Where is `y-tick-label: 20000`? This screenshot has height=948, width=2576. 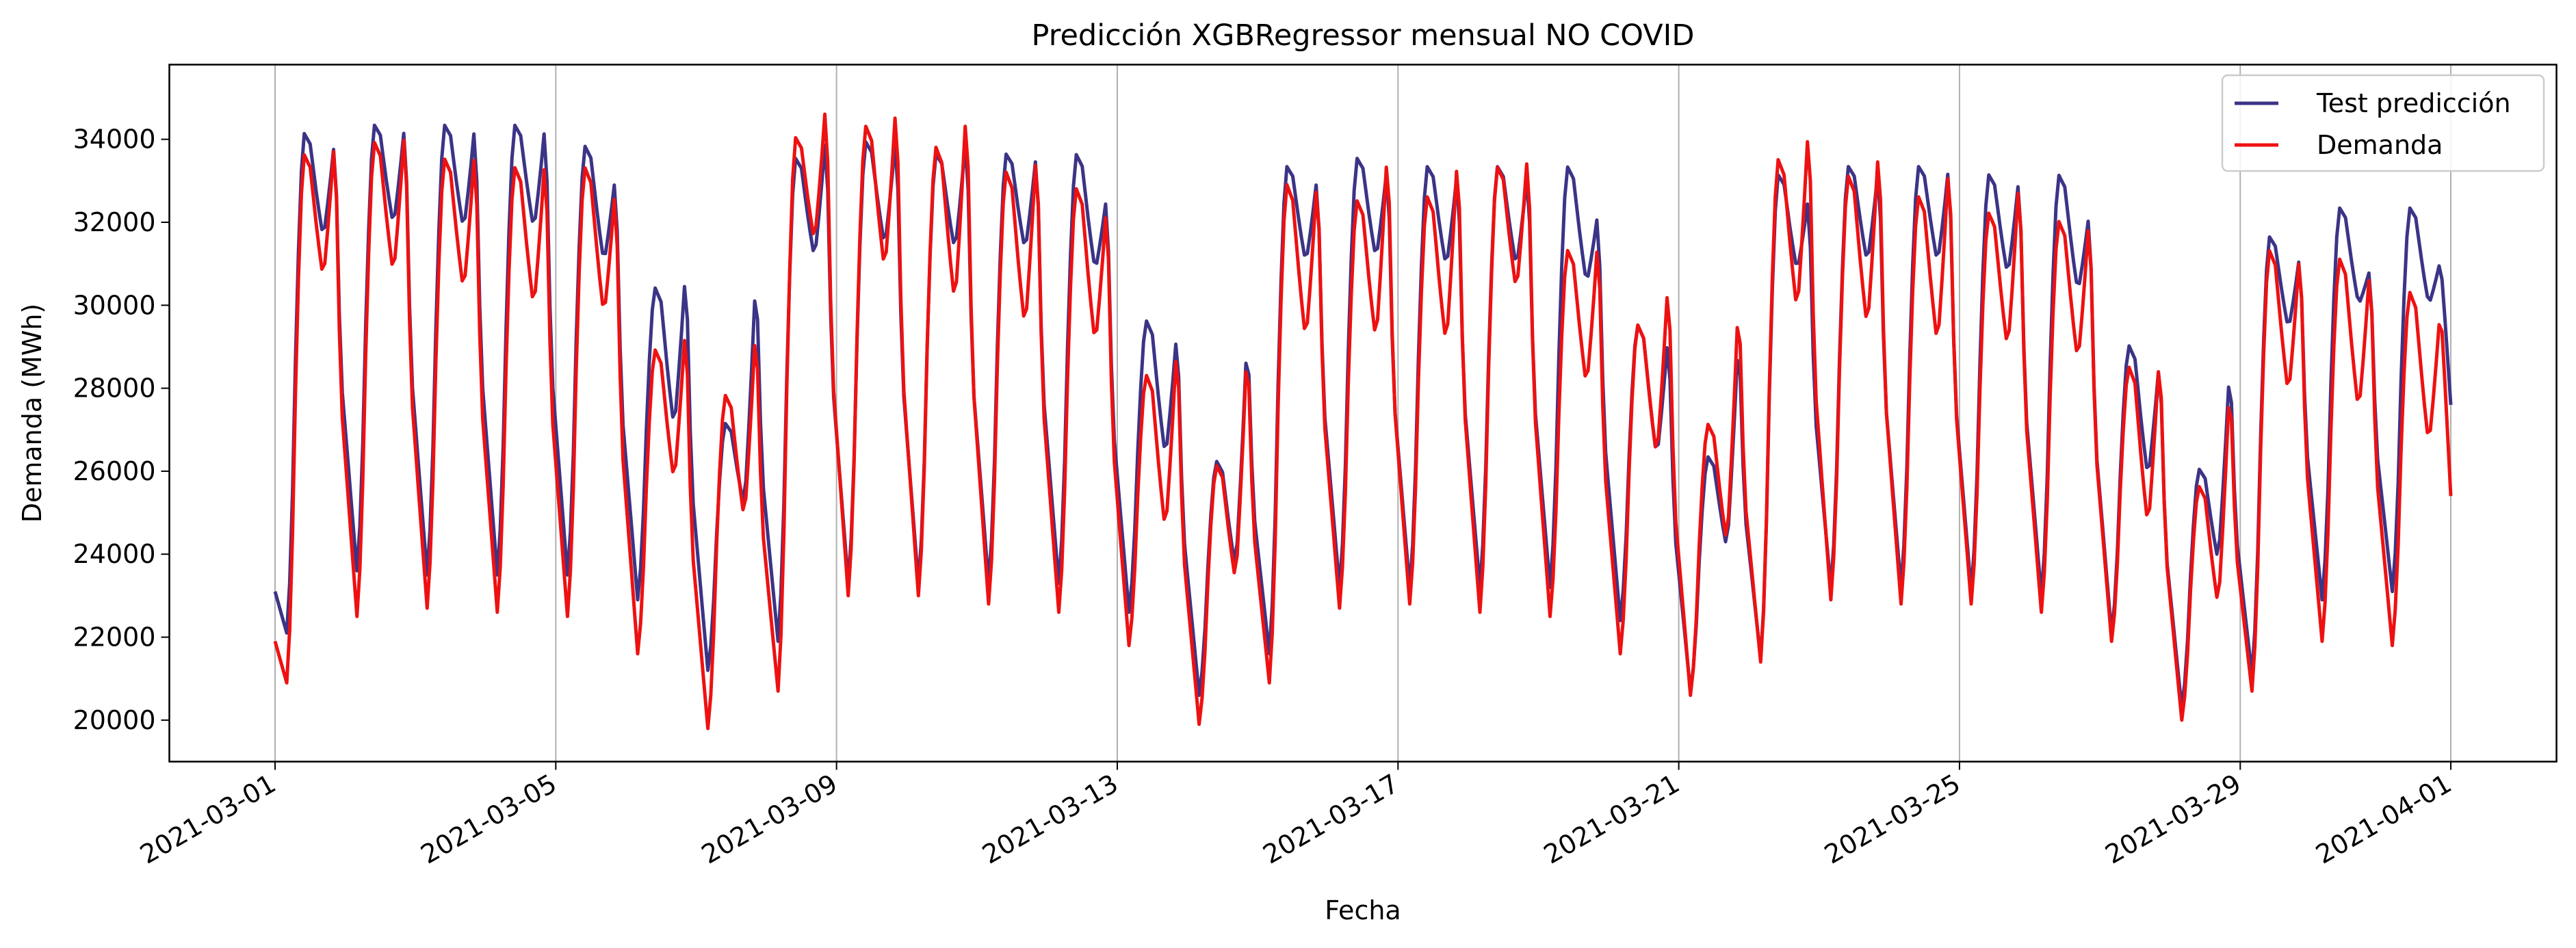
y-tick-label: 20000 is located at coordinates (114, 720).